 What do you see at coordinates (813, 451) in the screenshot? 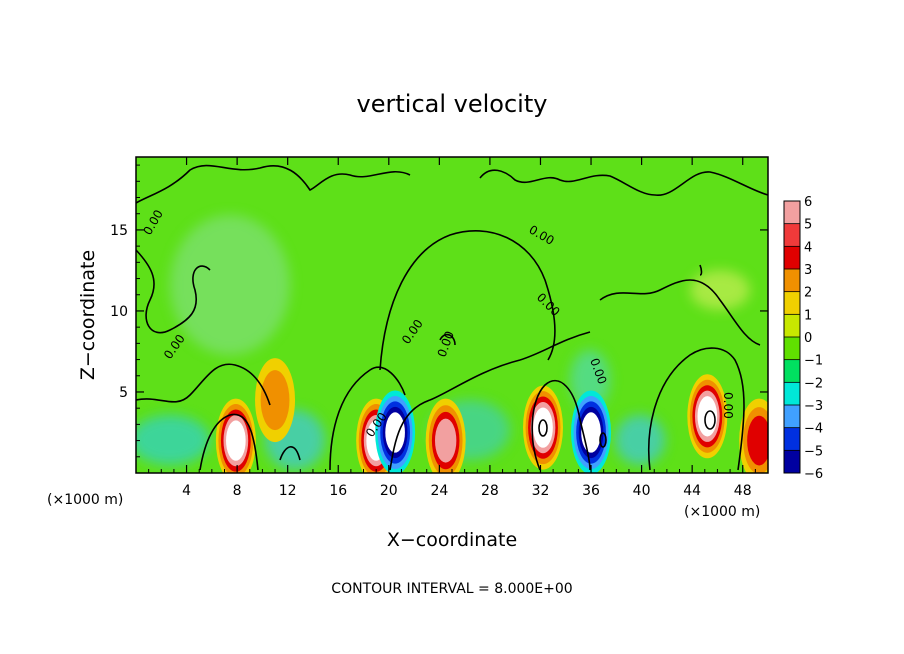
I see `colorbar-tick-label: −5` at bounding box center [813, 451].